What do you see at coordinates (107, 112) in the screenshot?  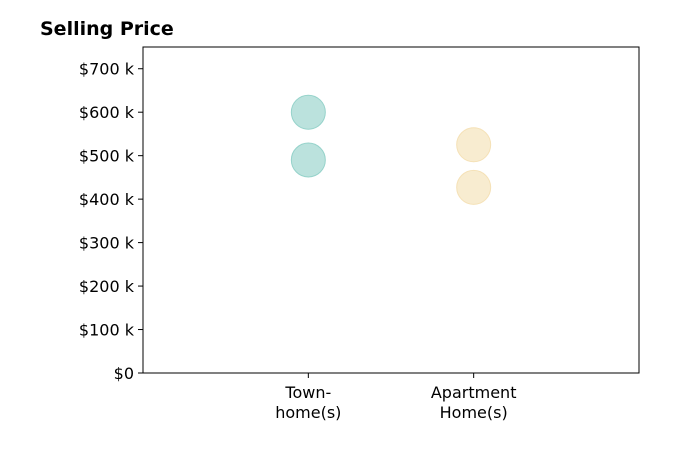 I see `y-tick-label: $600 k` at bounding box center [107, 112].